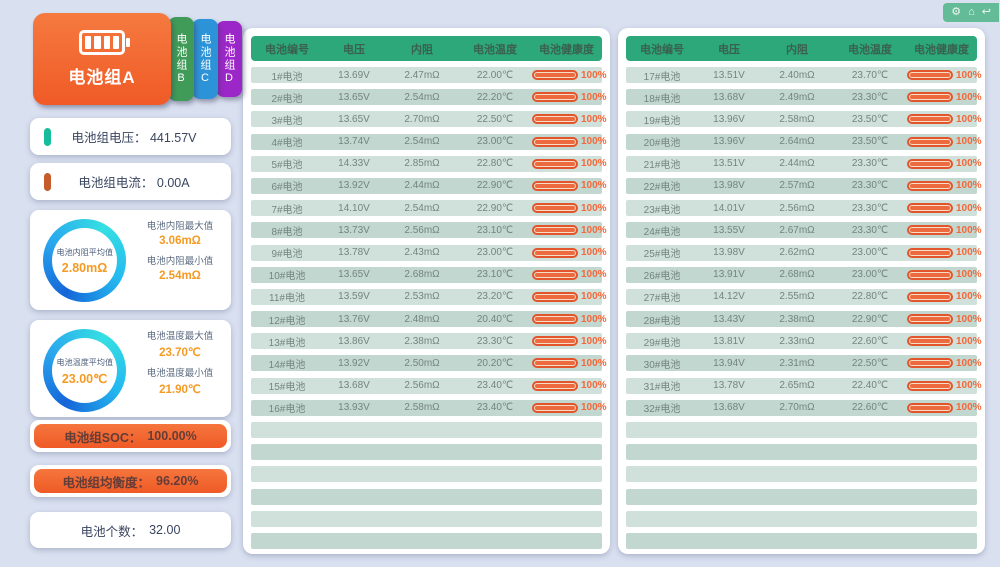 This screenshot has width=1000, height=567. What do you see at coordinates (84, 252) in the screenshot?
I see `resistance-avg-label: 电池内阻平均值` at bounding box center [84, 252].